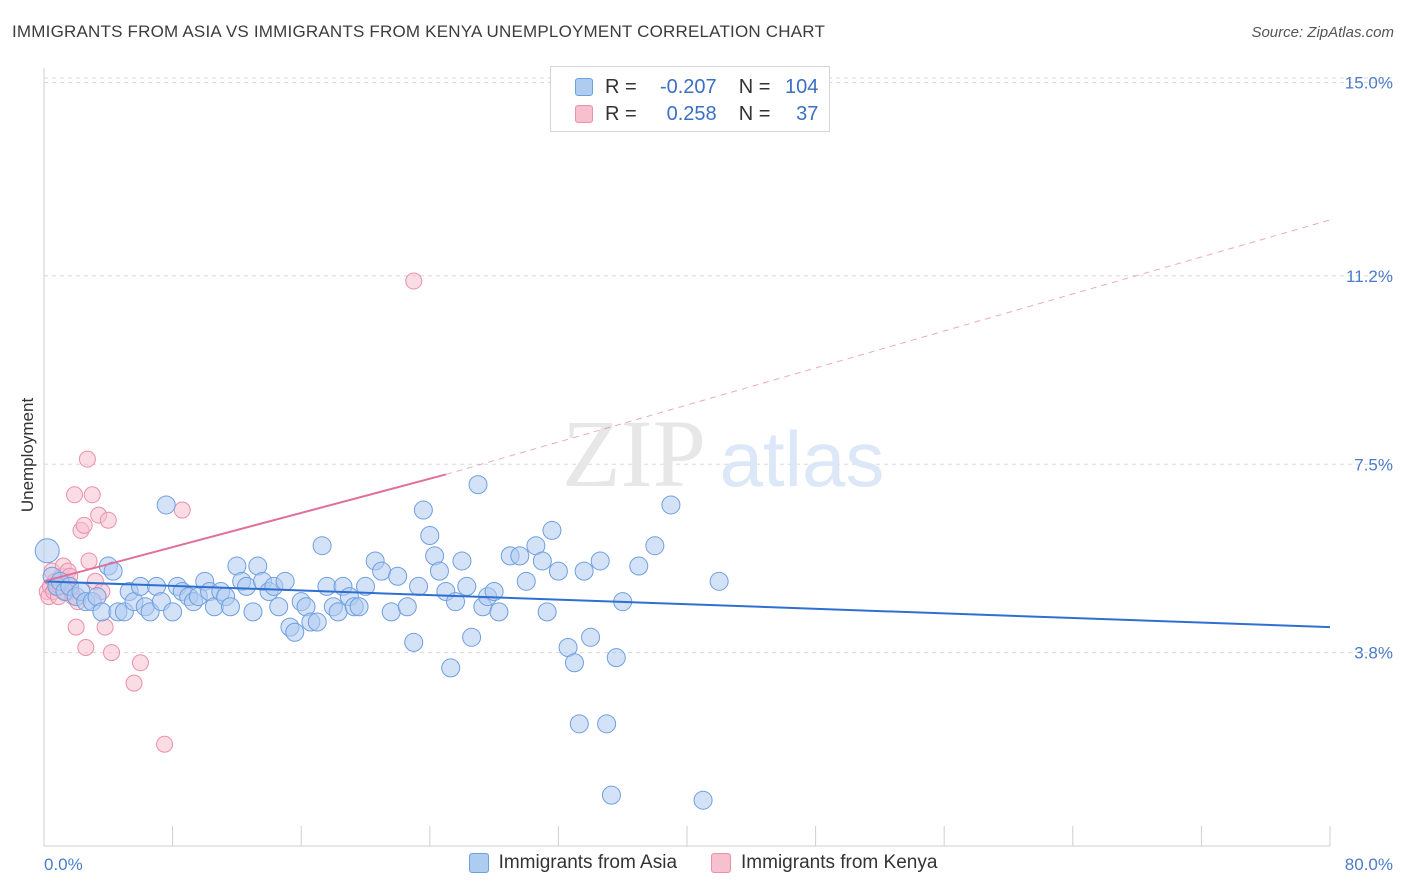 The image size is (1406, 892). Describe the element at coordinates (687, 604) in the screenshot. I see `asia-trend-line` at that location.